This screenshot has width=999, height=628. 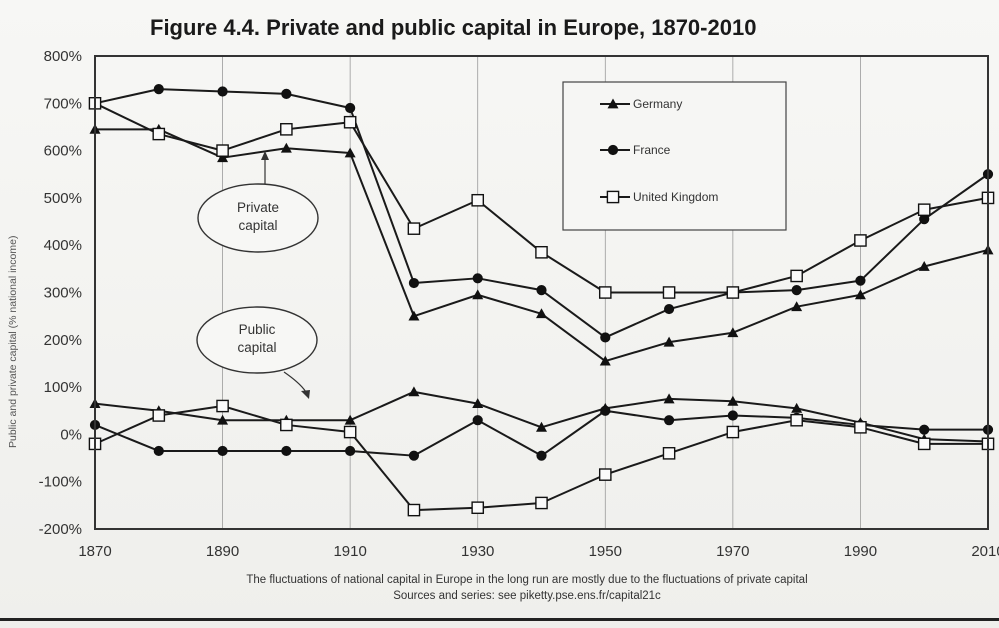 I want to click on y-tick-label: 600%, so click(x=63, y=151).